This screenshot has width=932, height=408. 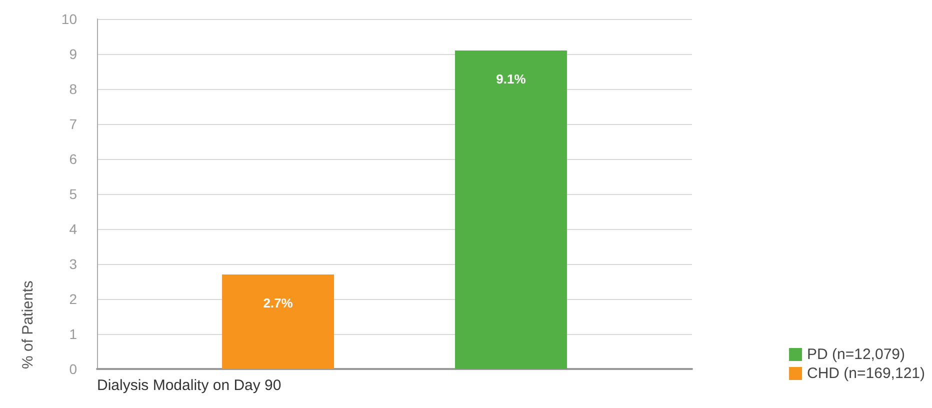 What do you see at coordinates (69, 19) in the screenshot?
I see `y-tick-label: 10` at bounding box center [69, 19].